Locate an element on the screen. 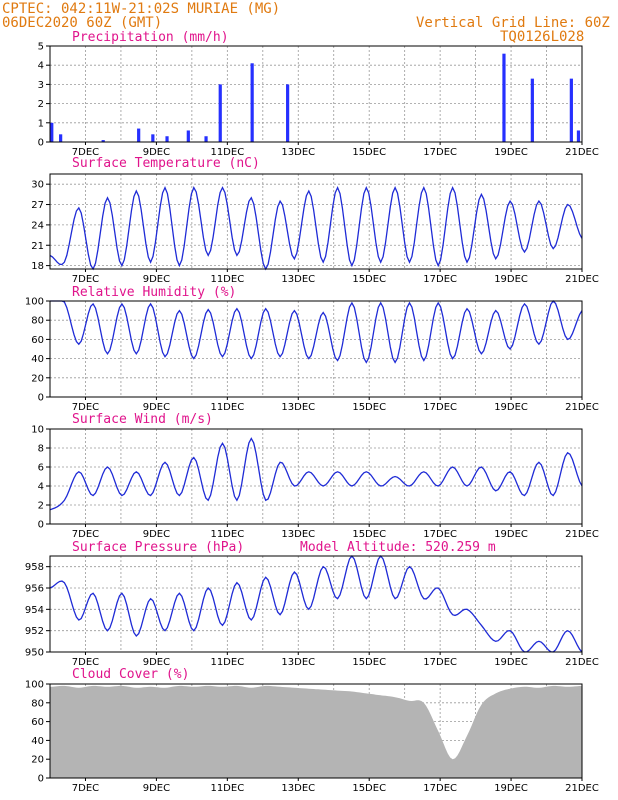 This screenshot has height=800, width=618. humidity-xtick-label: 19DEC is located at coordinates (511, 407).